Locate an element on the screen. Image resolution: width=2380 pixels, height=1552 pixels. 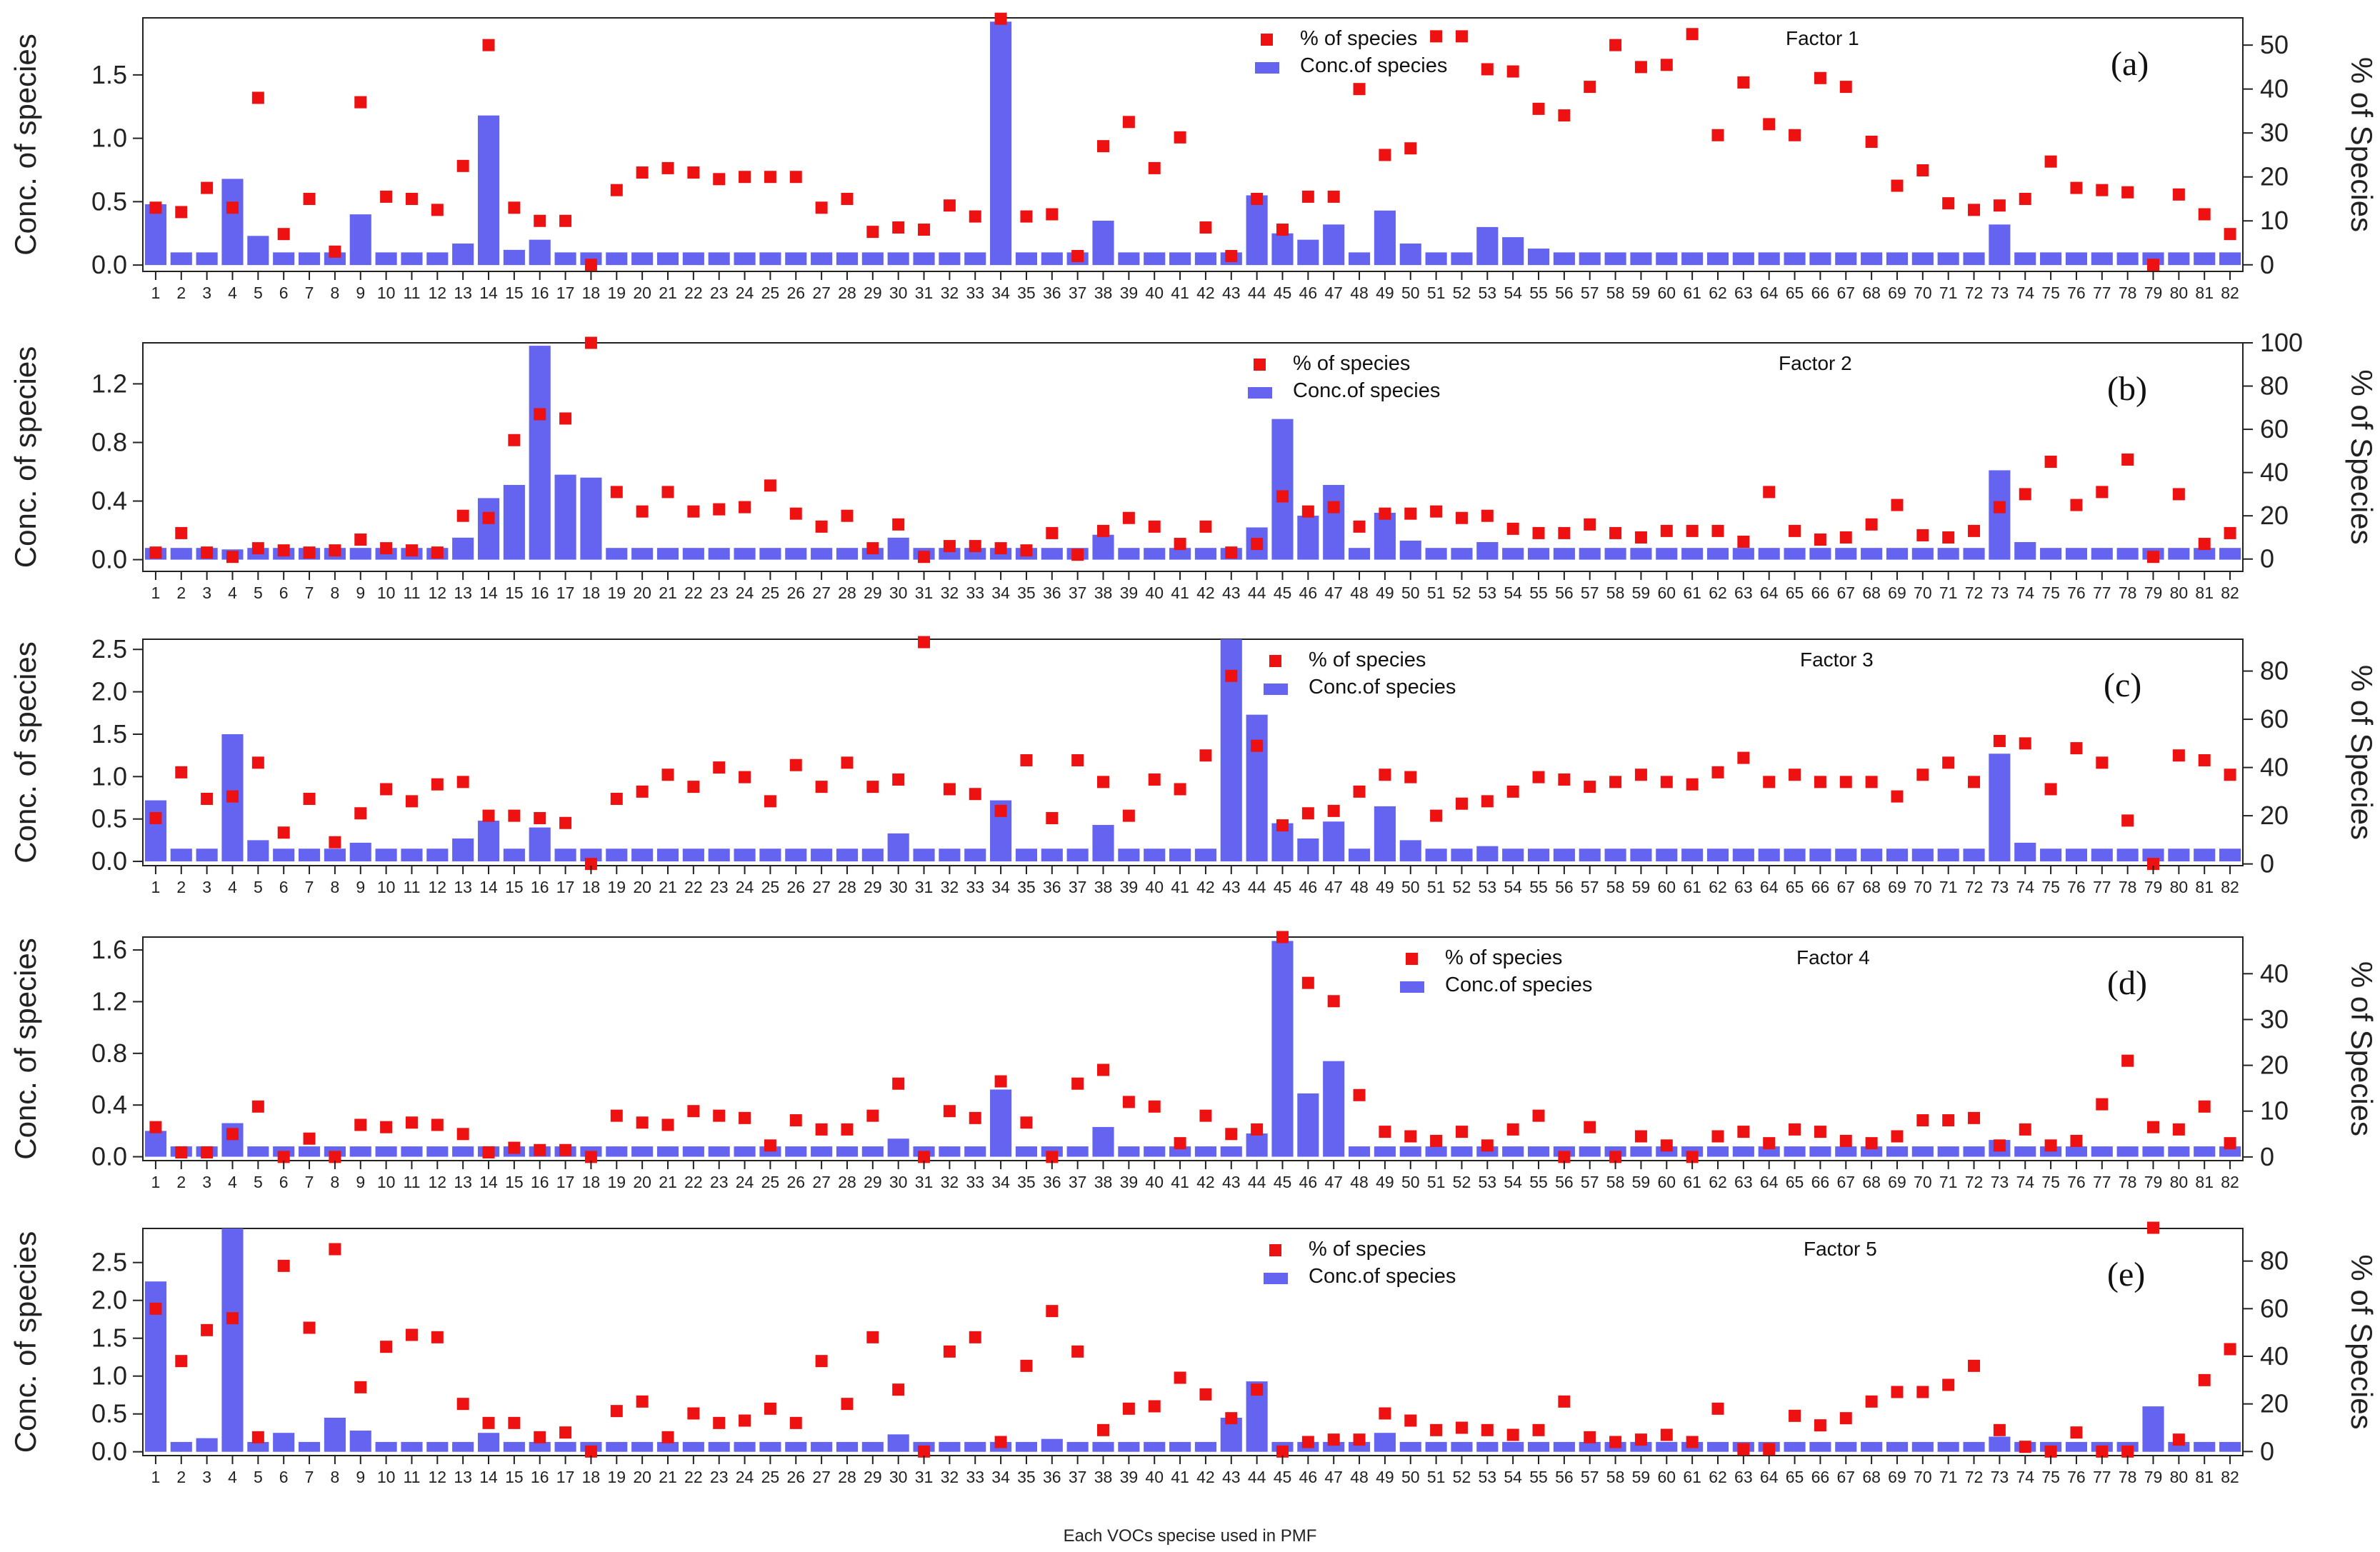
x-tick-label: 64 is located at coordinates (1769, 1477).